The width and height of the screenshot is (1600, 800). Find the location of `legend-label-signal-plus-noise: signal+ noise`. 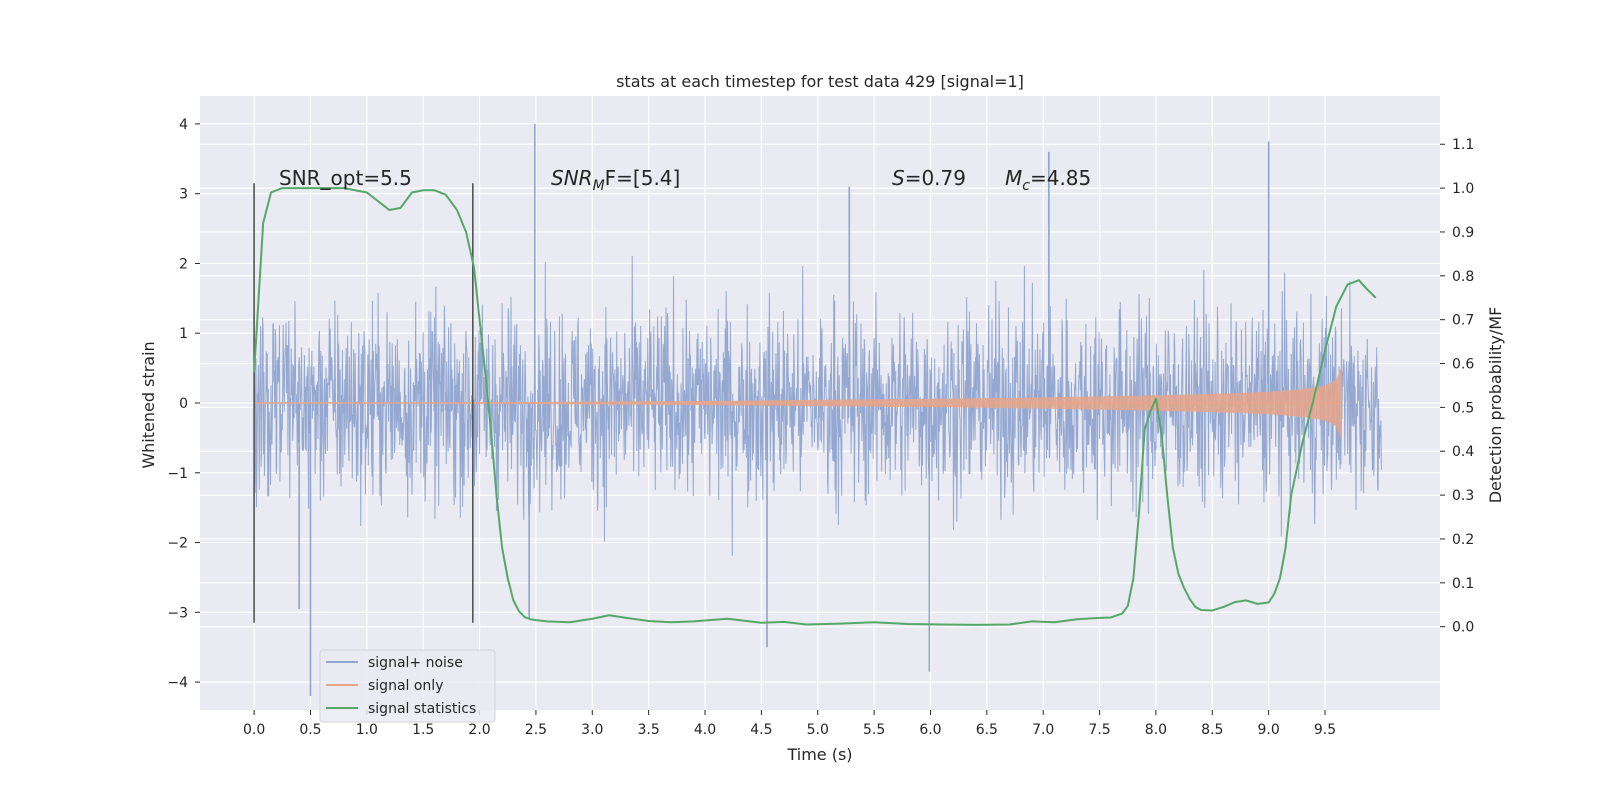

legend-label-signal-plus-noise: signal+ noise is located at coordinates (415, 663).